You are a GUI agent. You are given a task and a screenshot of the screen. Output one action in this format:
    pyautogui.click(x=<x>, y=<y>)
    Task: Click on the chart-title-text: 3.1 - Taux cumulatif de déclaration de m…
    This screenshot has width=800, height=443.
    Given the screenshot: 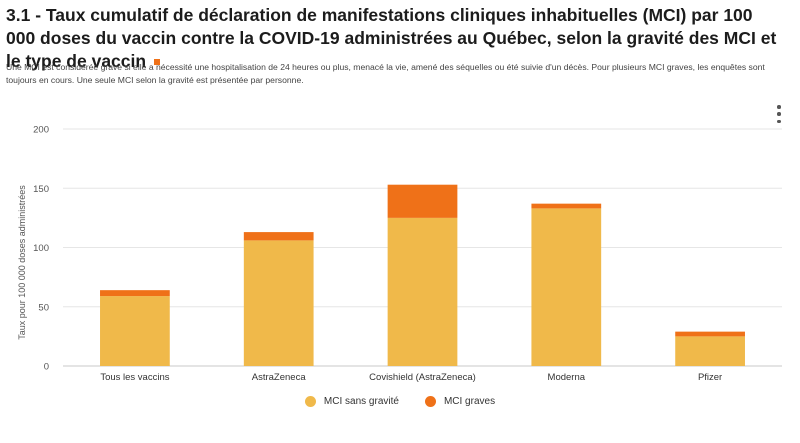 What is the action you would take?
    pyautogui.click(x=391, y=38)
    